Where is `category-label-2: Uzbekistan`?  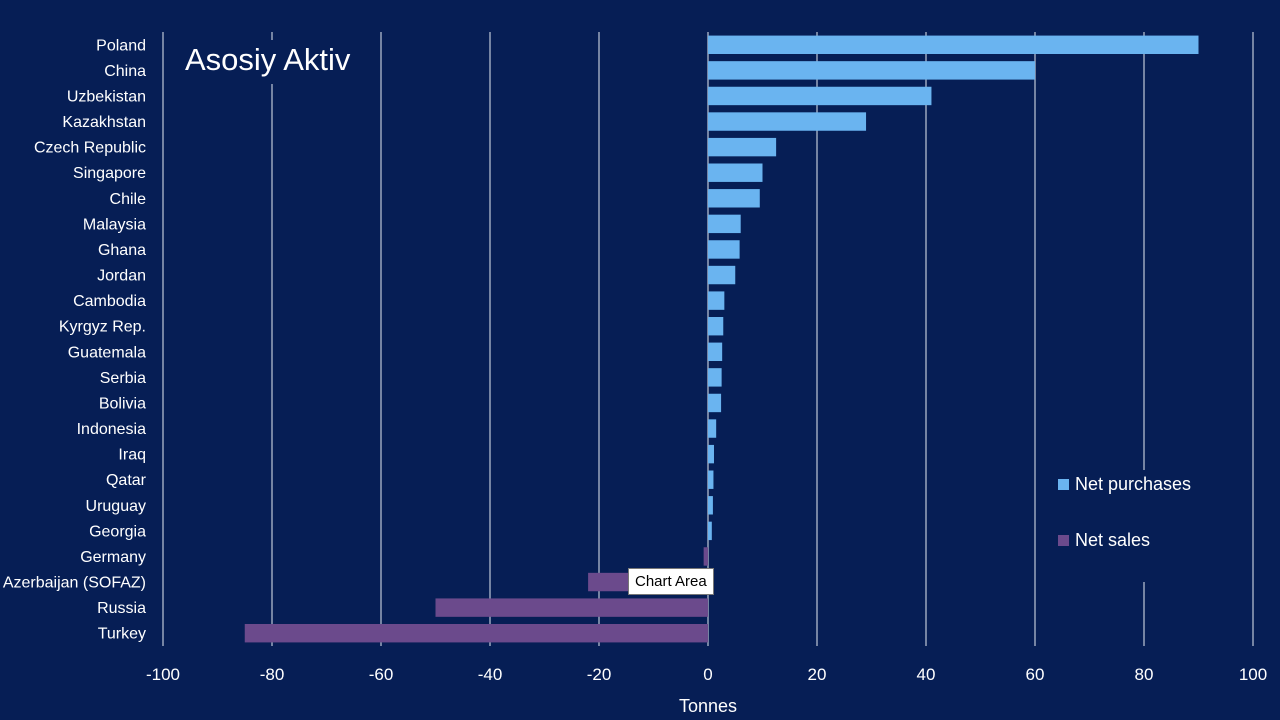
category-label-2: Uzbekistan is located at coordinates (106, 96).